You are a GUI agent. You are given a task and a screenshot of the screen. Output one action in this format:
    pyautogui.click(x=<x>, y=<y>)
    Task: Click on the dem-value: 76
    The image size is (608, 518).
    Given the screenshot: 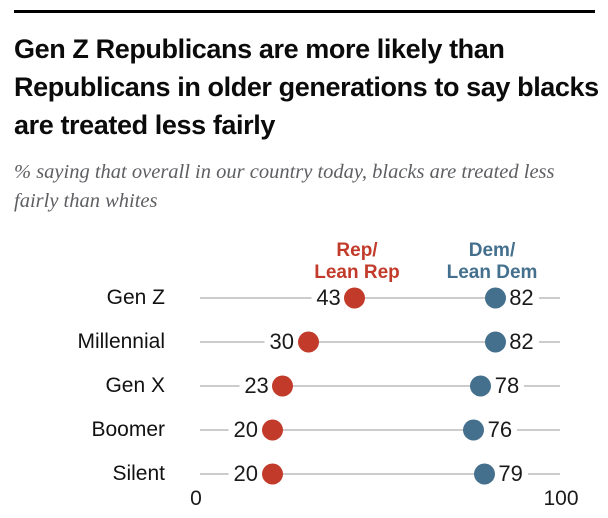 What is the action you would take?
    pyautogui.click(x=500, y=430)
    